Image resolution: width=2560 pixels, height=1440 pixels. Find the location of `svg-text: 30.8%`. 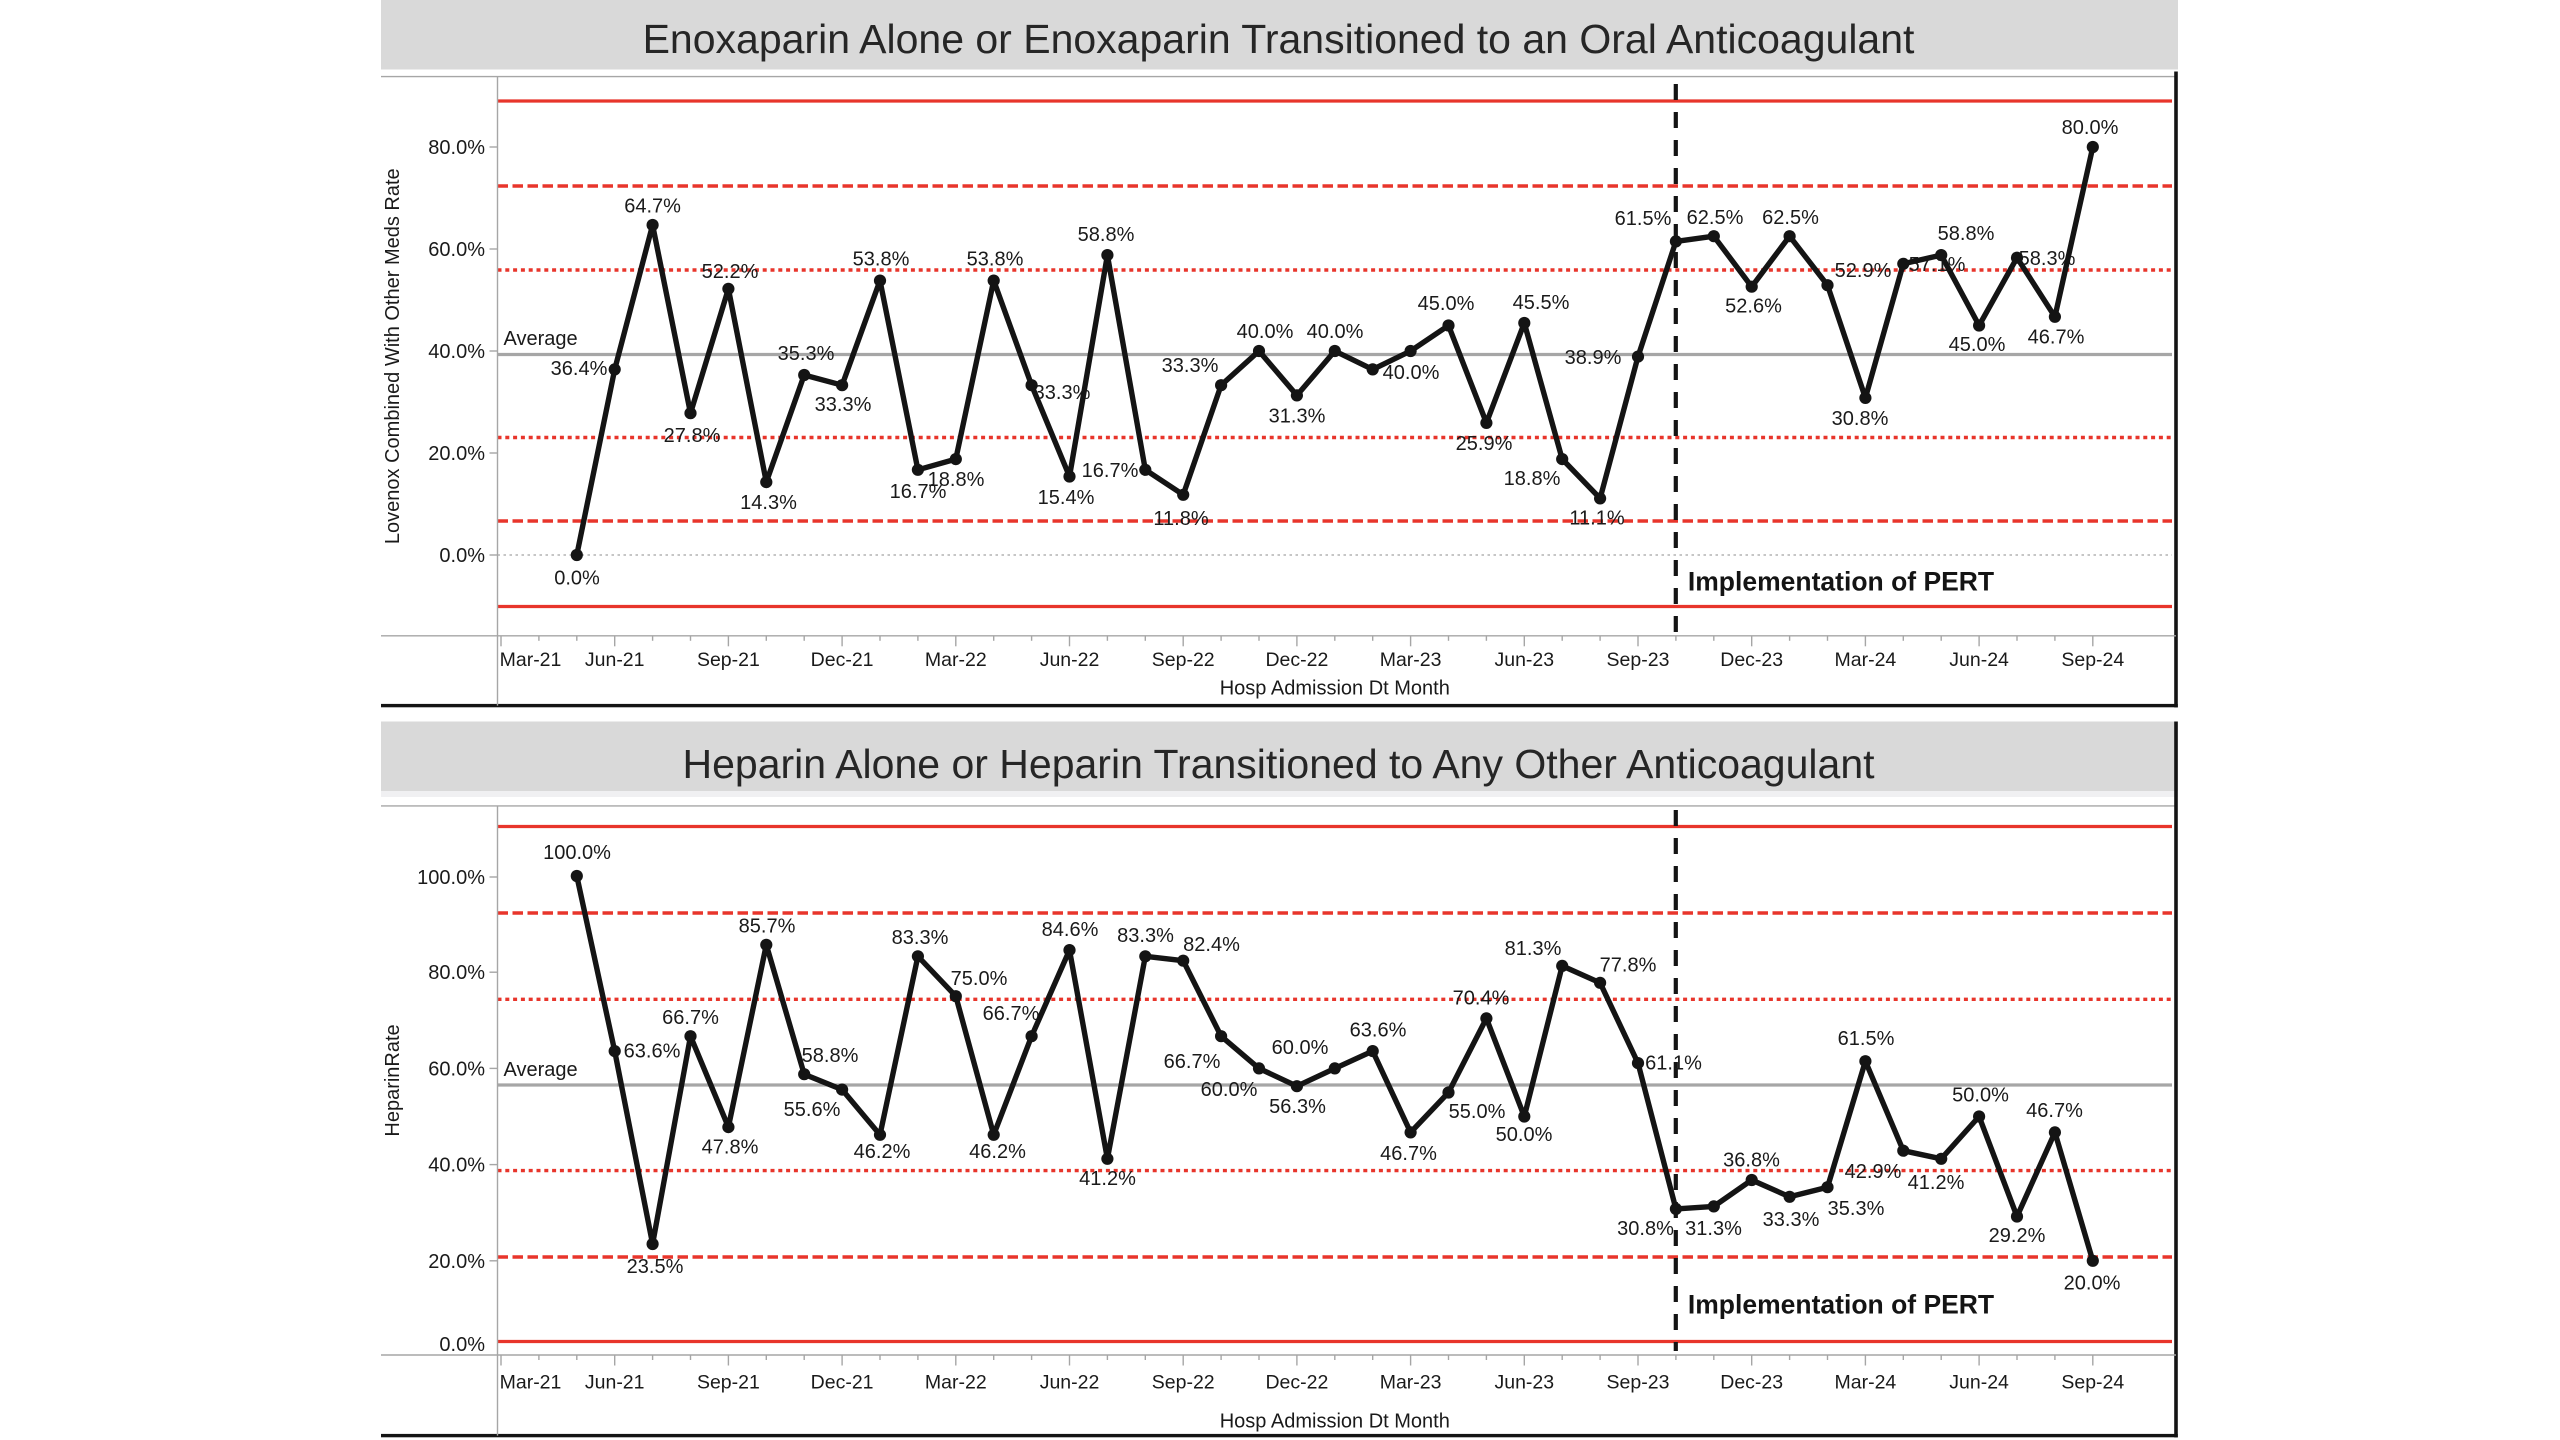

svg-text: 30.8% is located at coordinates (1645, 1229).